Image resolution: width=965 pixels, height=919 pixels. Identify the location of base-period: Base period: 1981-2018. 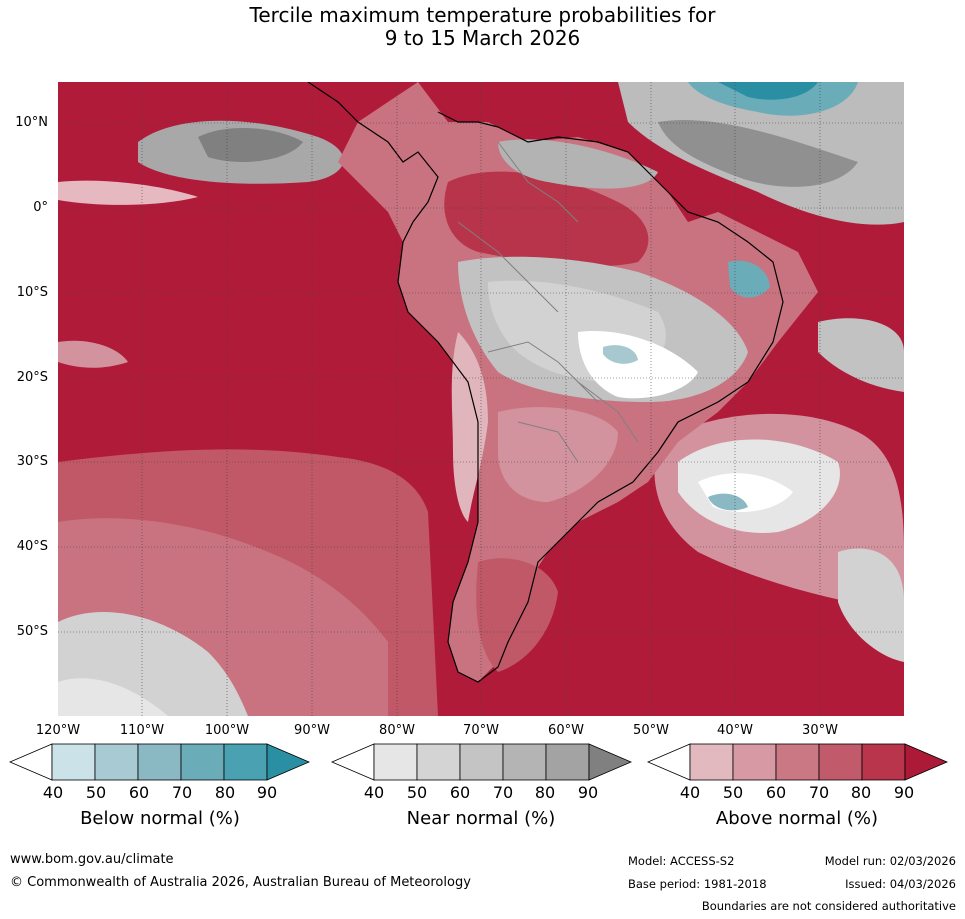
(697, 884).